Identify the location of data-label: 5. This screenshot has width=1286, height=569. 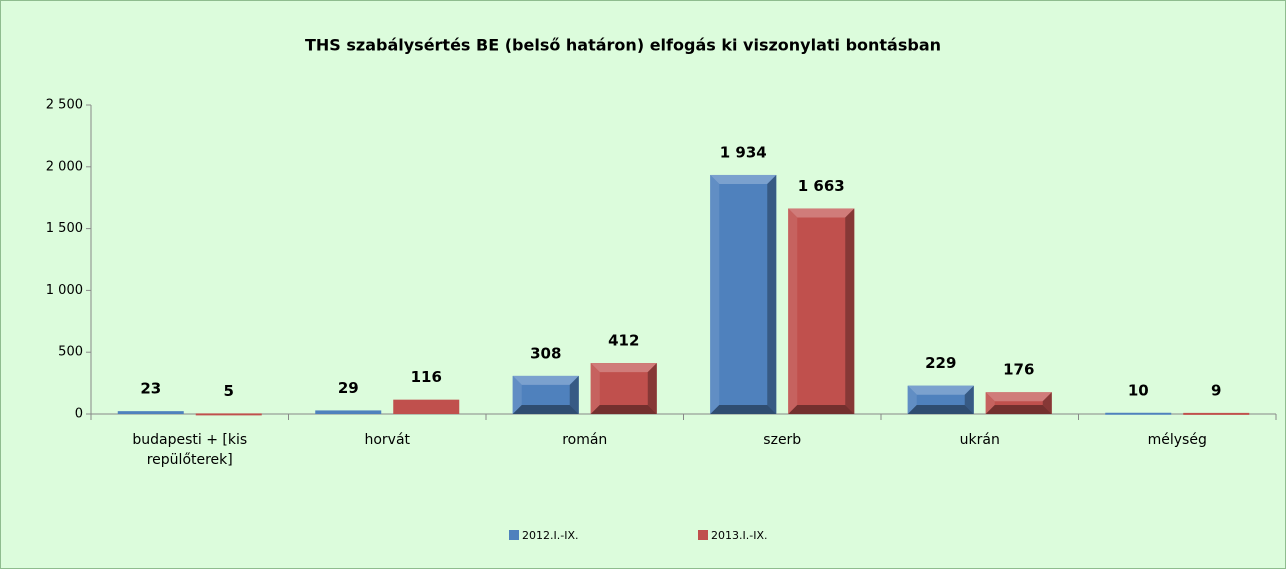
(229, 391).